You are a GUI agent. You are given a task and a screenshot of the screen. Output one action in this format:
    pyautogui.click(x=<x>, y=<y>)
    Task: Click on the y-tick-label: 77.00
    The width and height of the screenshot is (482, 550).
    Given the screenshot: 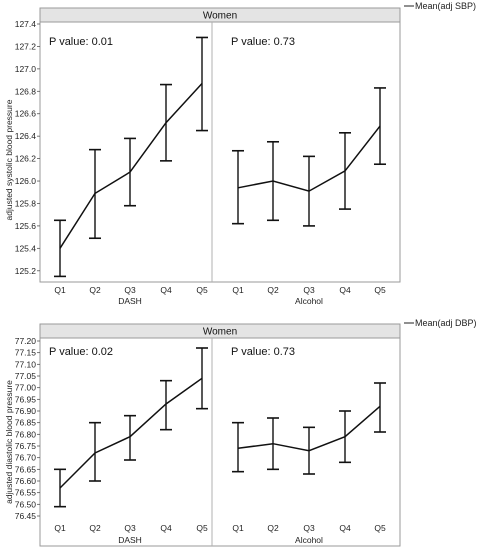 What is the action you would take?
    pyautogui.click(x=26, y=388)
    